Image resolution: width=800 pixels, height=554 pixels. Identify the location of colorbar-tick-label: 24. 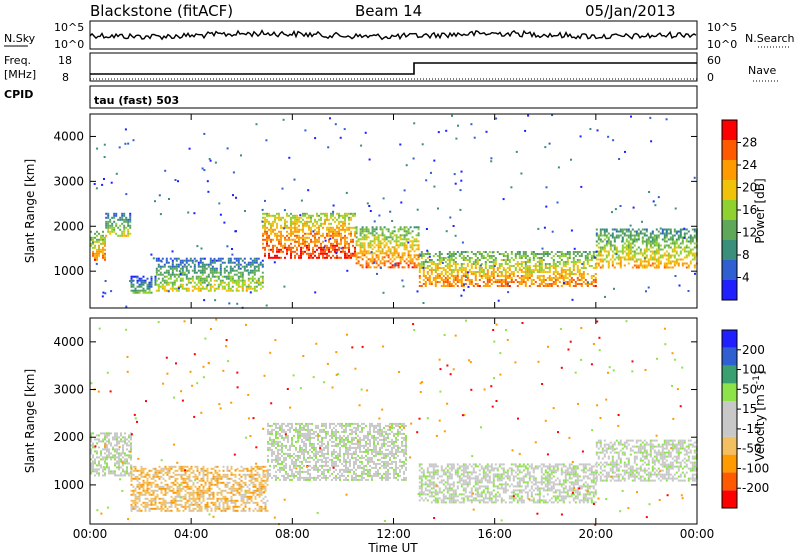
(749, 165).